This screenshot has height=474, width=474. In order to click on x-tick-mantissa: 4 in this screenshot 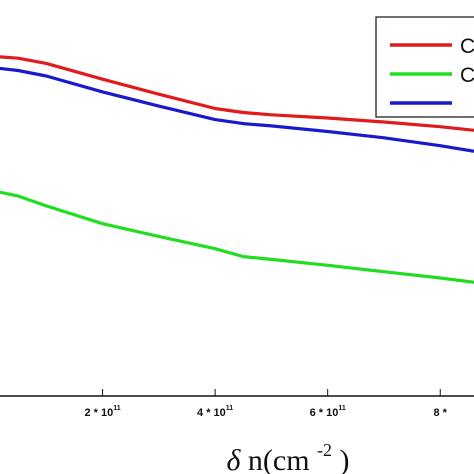, I will do `click(200, 413)`.